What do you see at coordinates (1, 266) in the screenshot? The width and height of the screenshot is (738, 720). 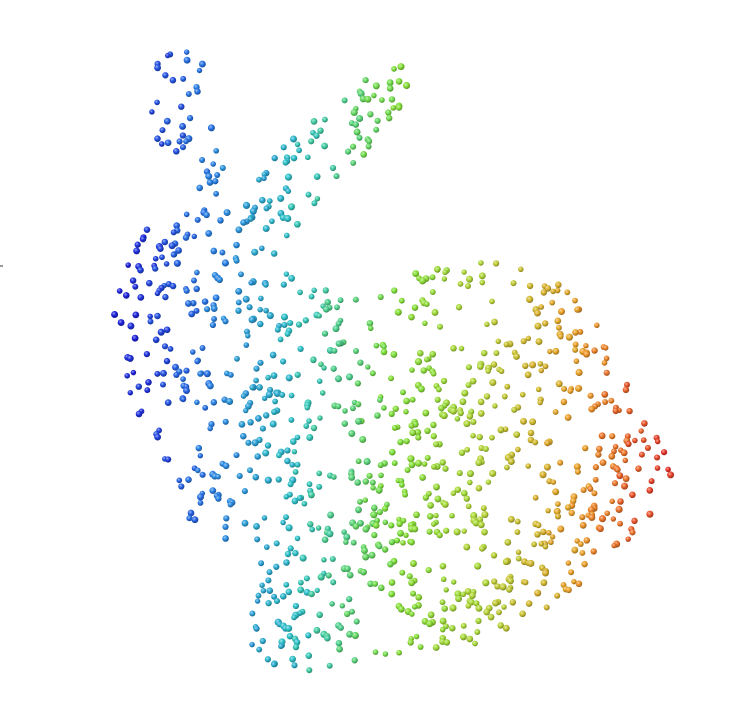 I see `edge-artifact` at bounding box center [1, 266].